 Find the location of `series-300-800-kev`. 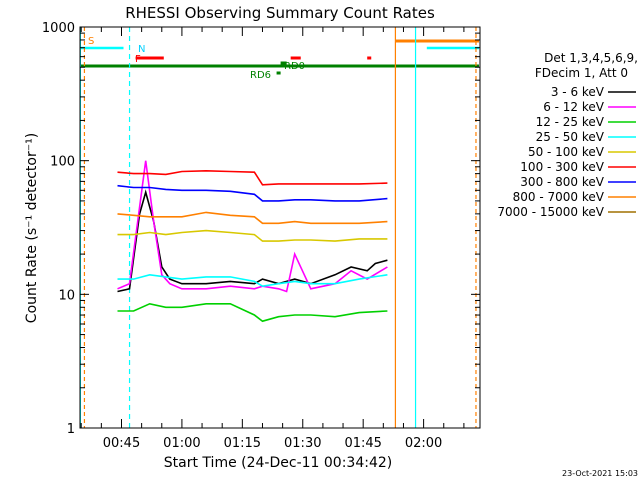

series-300-800-kev is located at coordinates (252, 193).